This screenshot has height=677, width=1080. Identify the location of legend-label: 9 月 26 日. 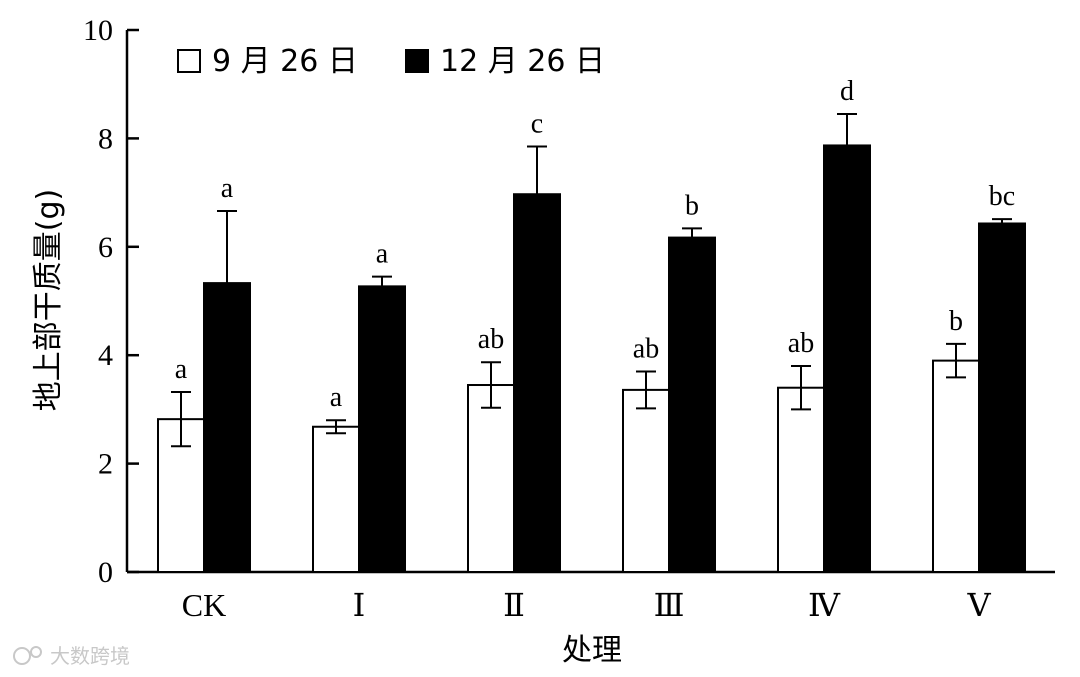
(285, 61).